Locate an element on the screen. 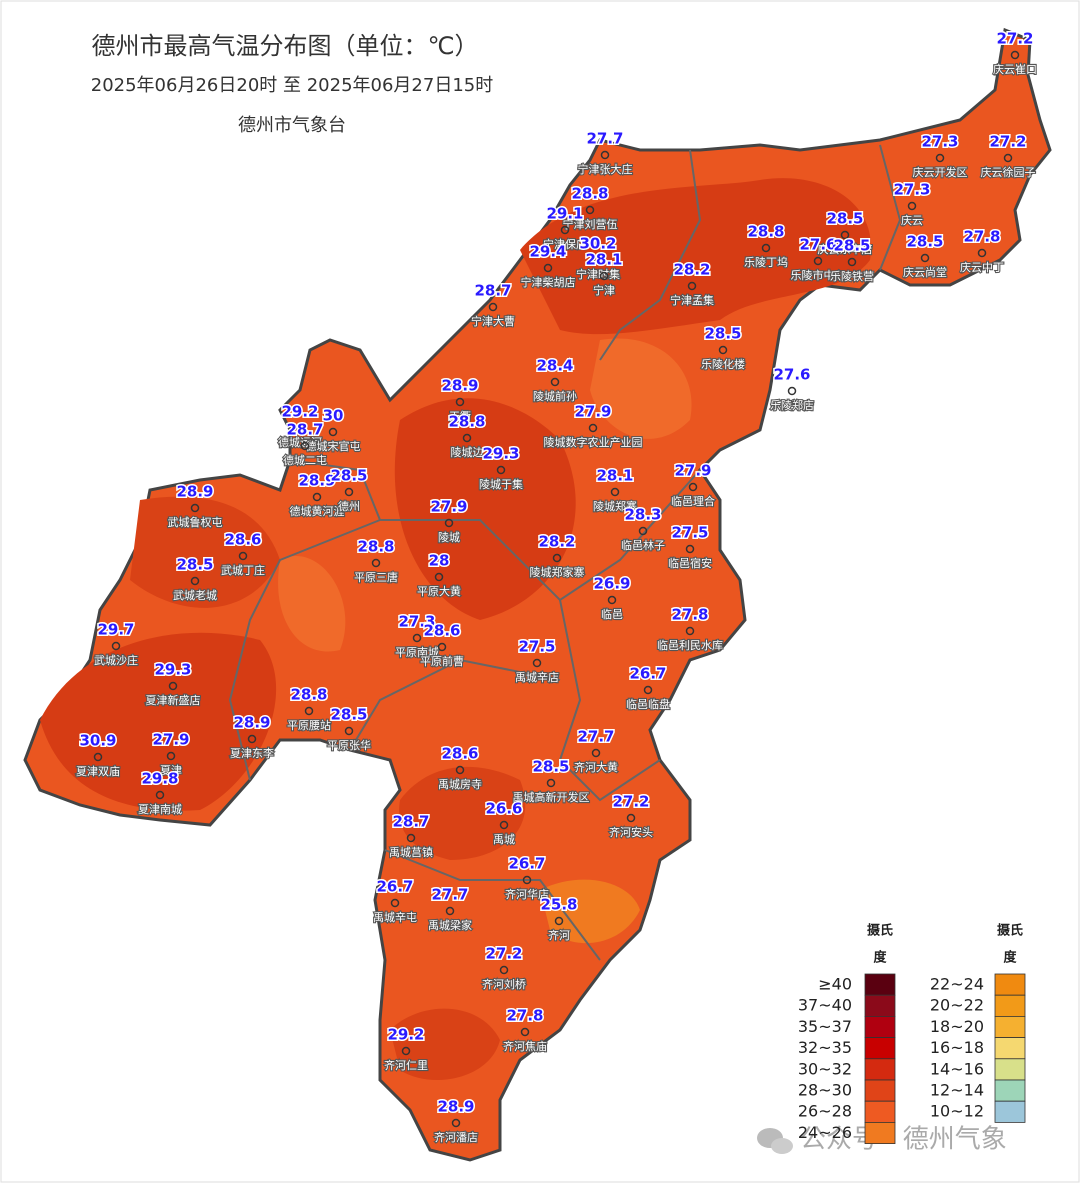 Image resolution: width=1080 pixels, height=1183 pixels. legend-label: 22~24 is located at coordinates (957, 984).